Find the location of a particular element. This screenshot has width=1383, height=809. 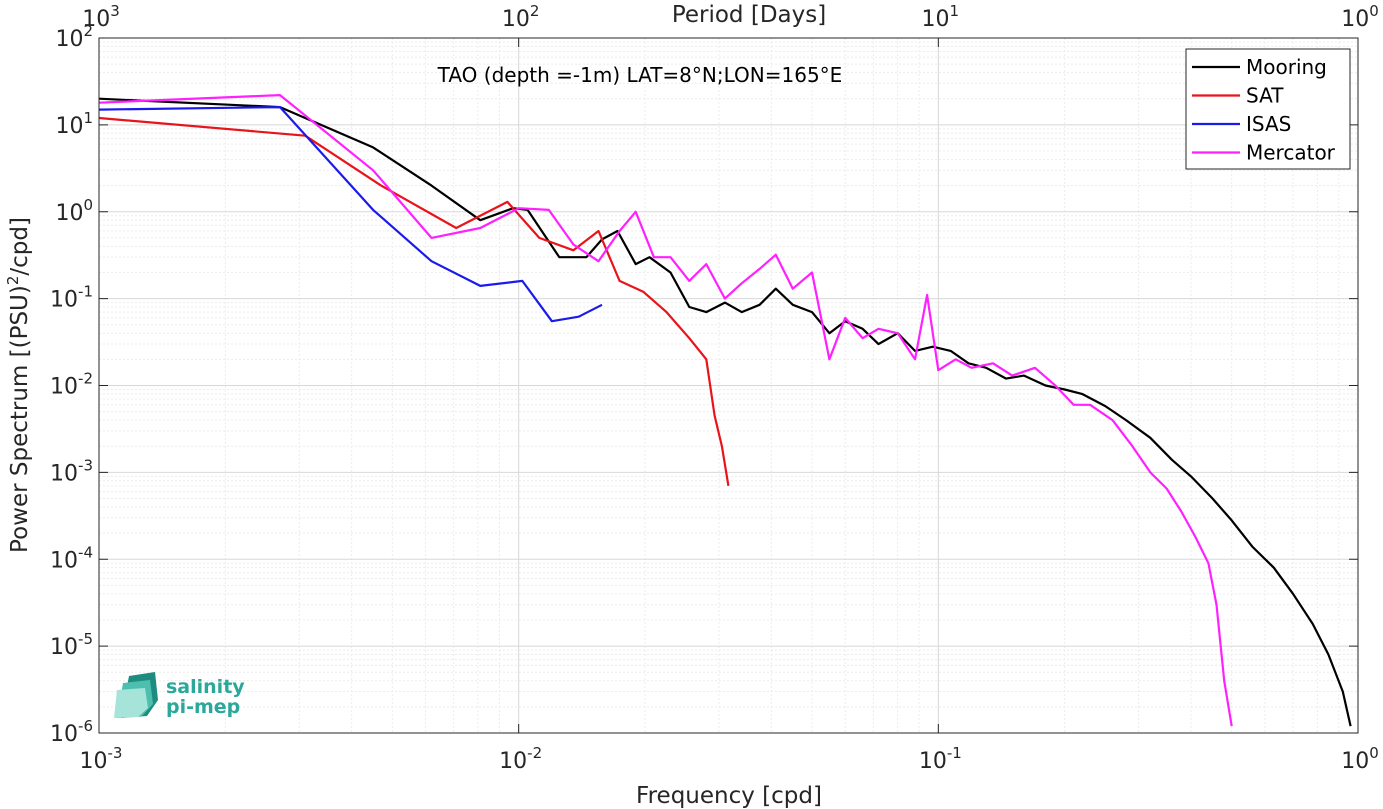

y-axis-title: Power Spectrum [(PSU)2/cpd] is located at coordinates (18, 385).